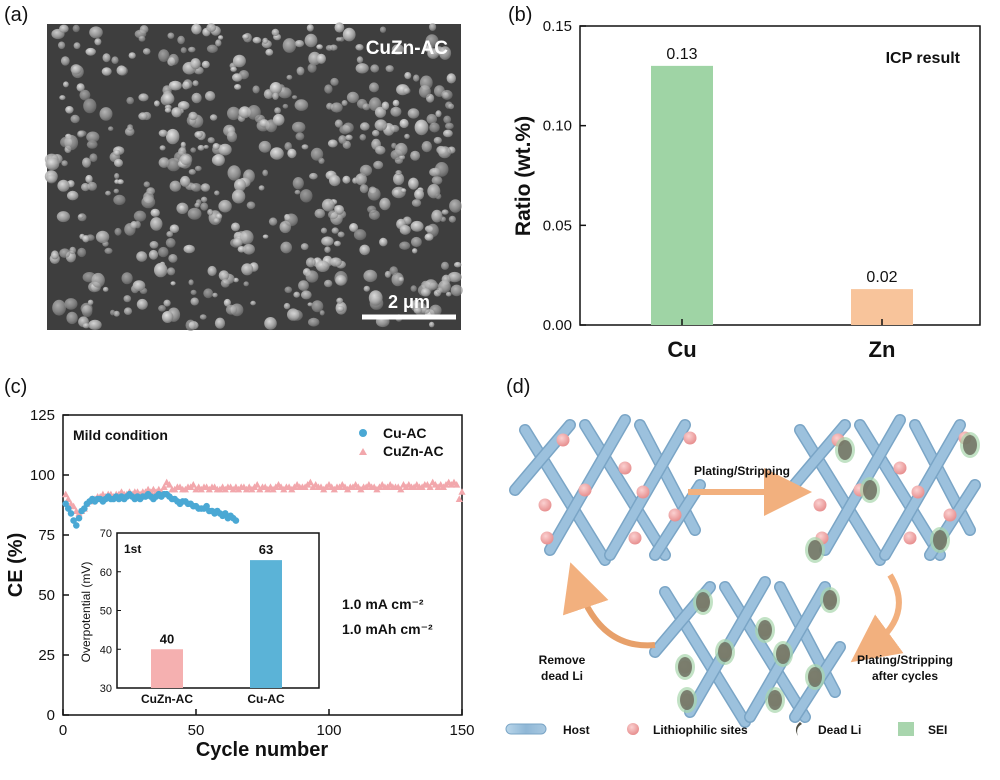  I want to click on chart-b-bars: 0.13 Cu 0.02 Zn, so click(782, 204).